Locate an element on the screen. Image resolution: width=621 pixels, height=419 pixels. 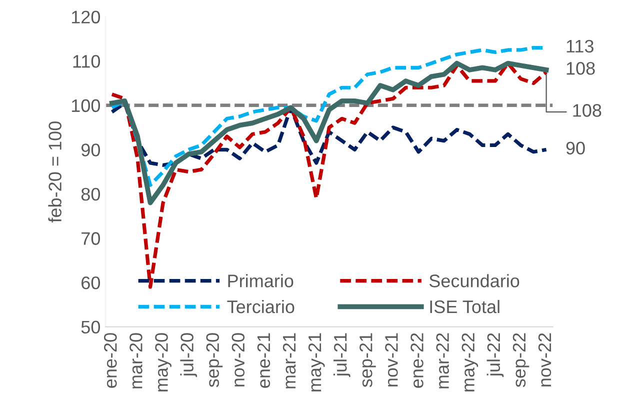
x-tick-label: jul-20 is located at coordinates (189, 355).